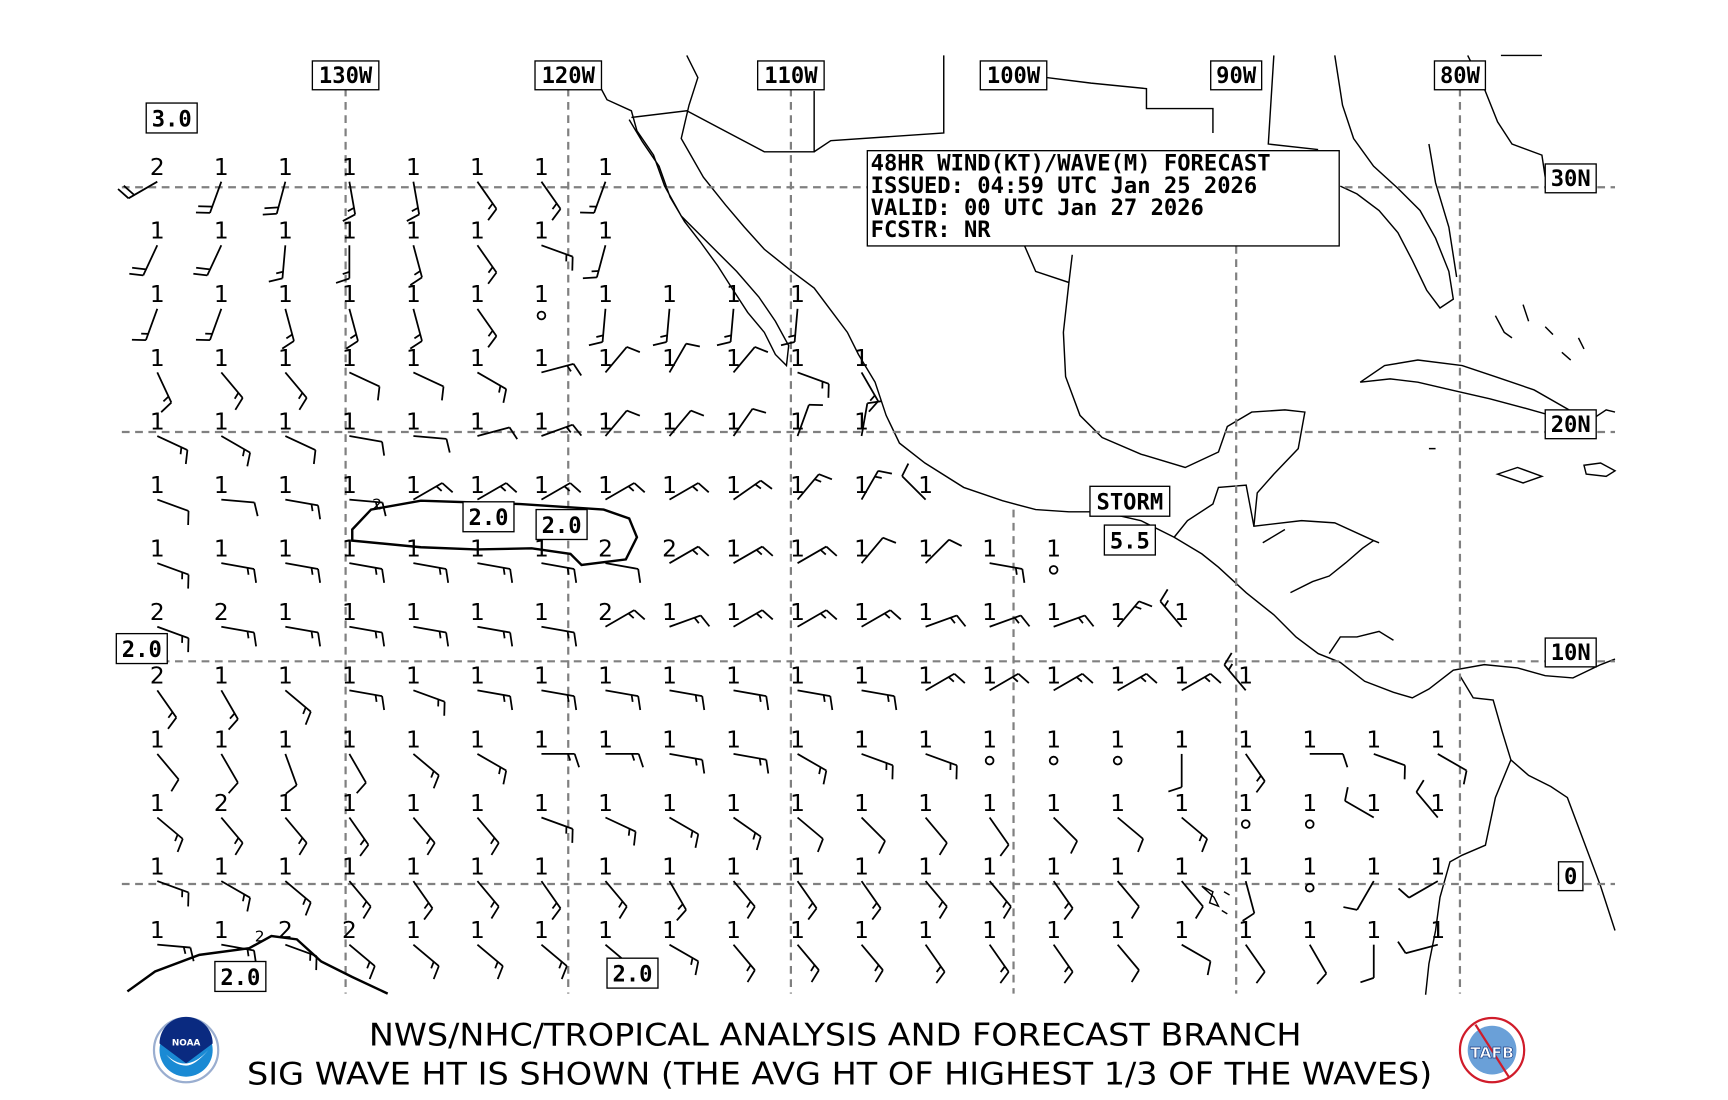 This screenshot has height=1100, width=1728. I want to click on grid-point: 2, so click(359, 948).